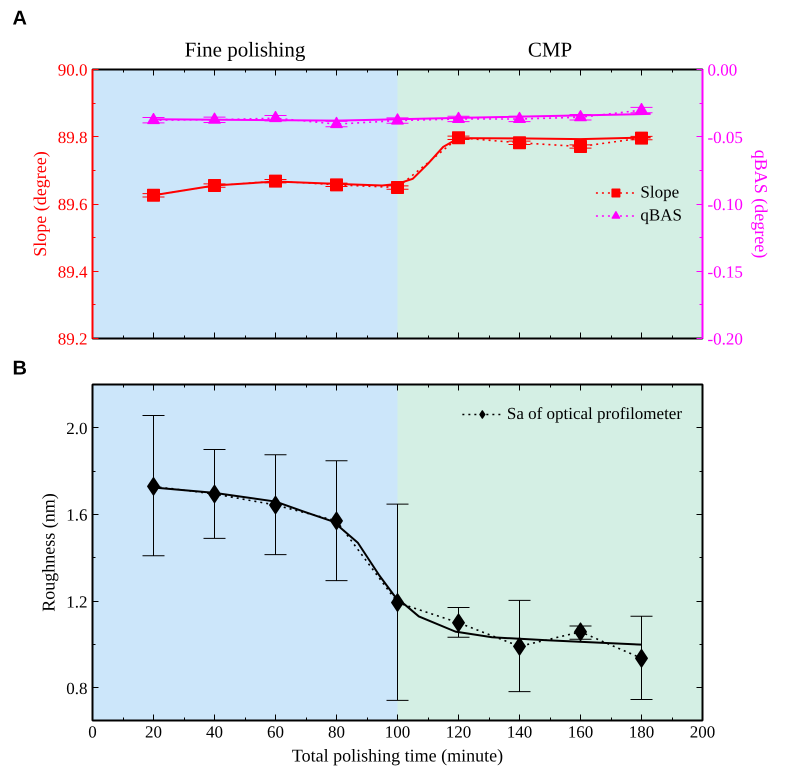  What do you see at coordinates (398, 756) in the screenshot?
I see `x-axis-title: Total polishing time (minute)` at bounding box center [398, 756].